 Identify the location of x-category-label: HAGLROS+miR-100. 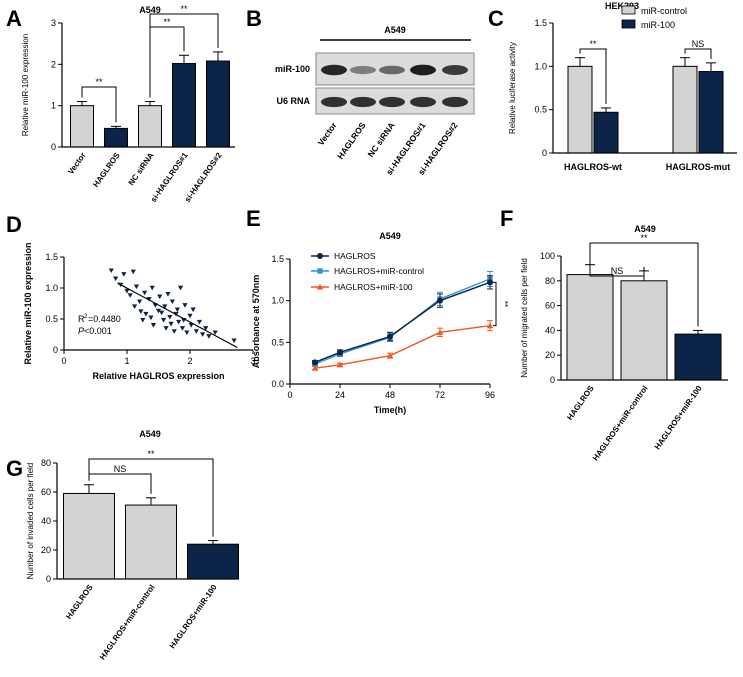
(678, 418).